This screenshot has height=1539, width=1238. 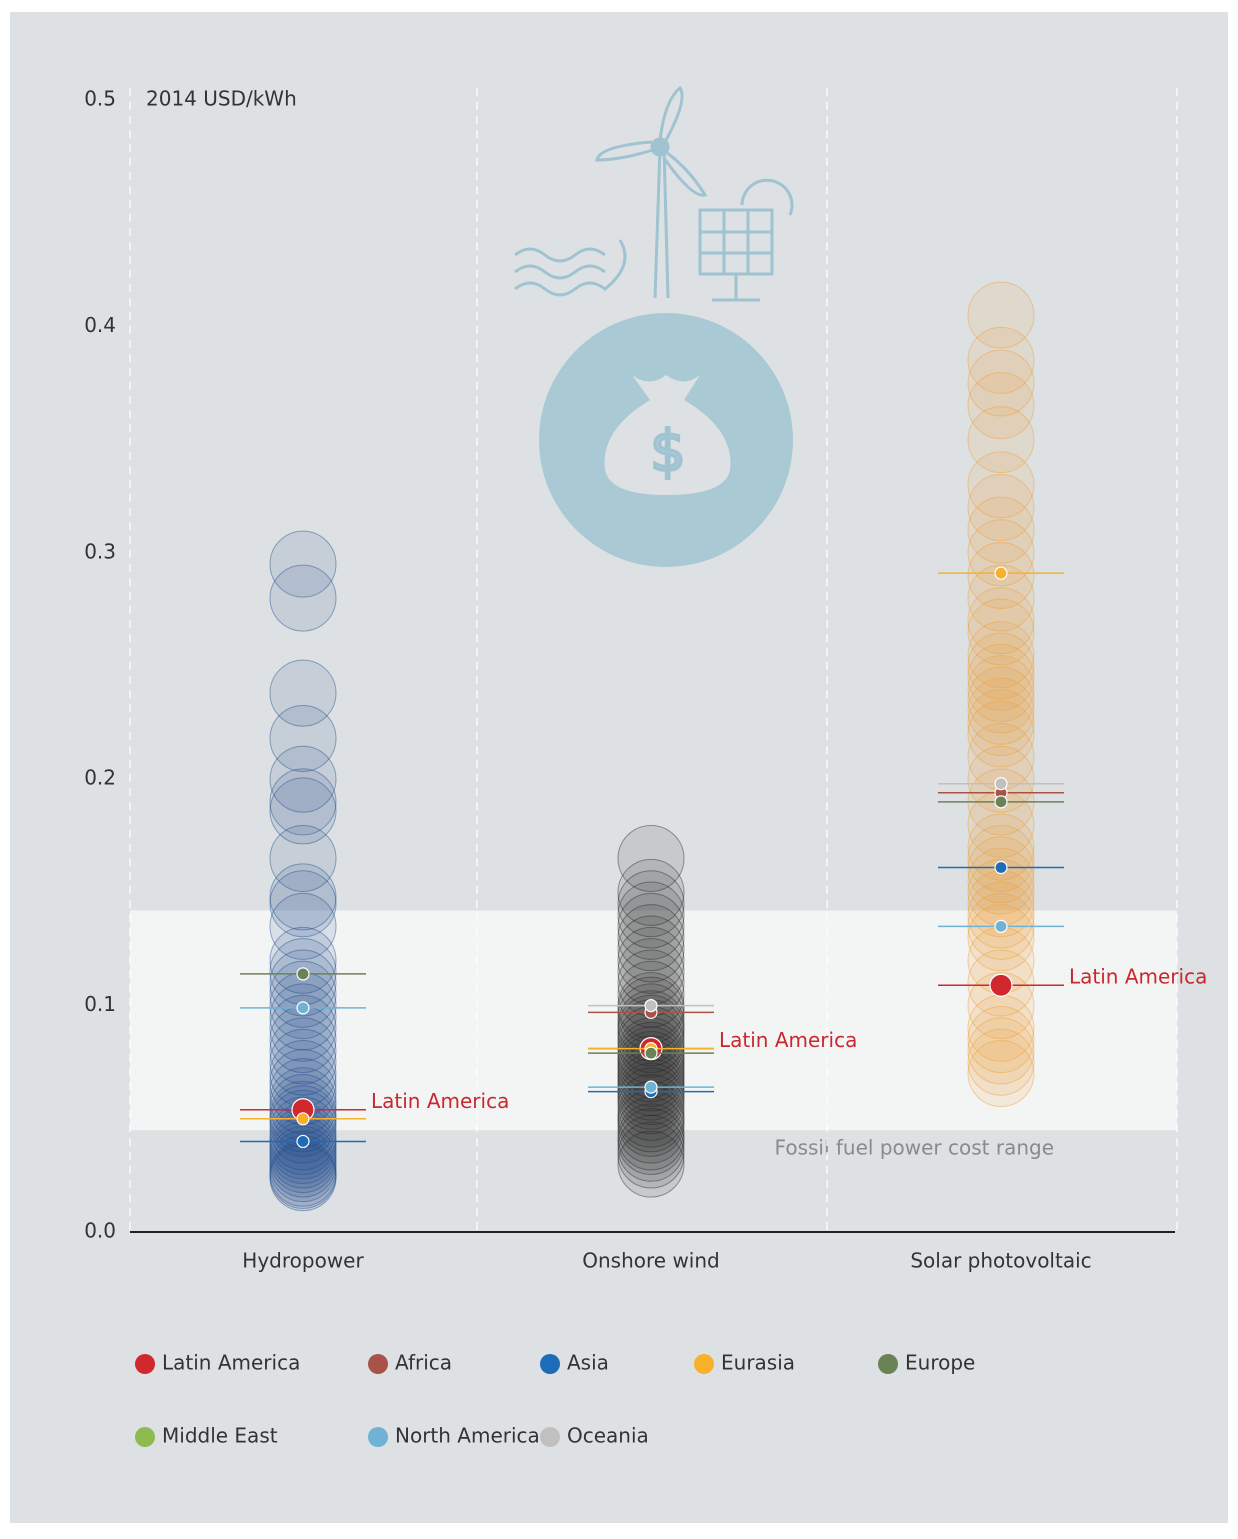 What do you see at coordinates (440, 1101) in the screenshot?
I see `annotation: Latin America` at bounding box center [440, 1101].